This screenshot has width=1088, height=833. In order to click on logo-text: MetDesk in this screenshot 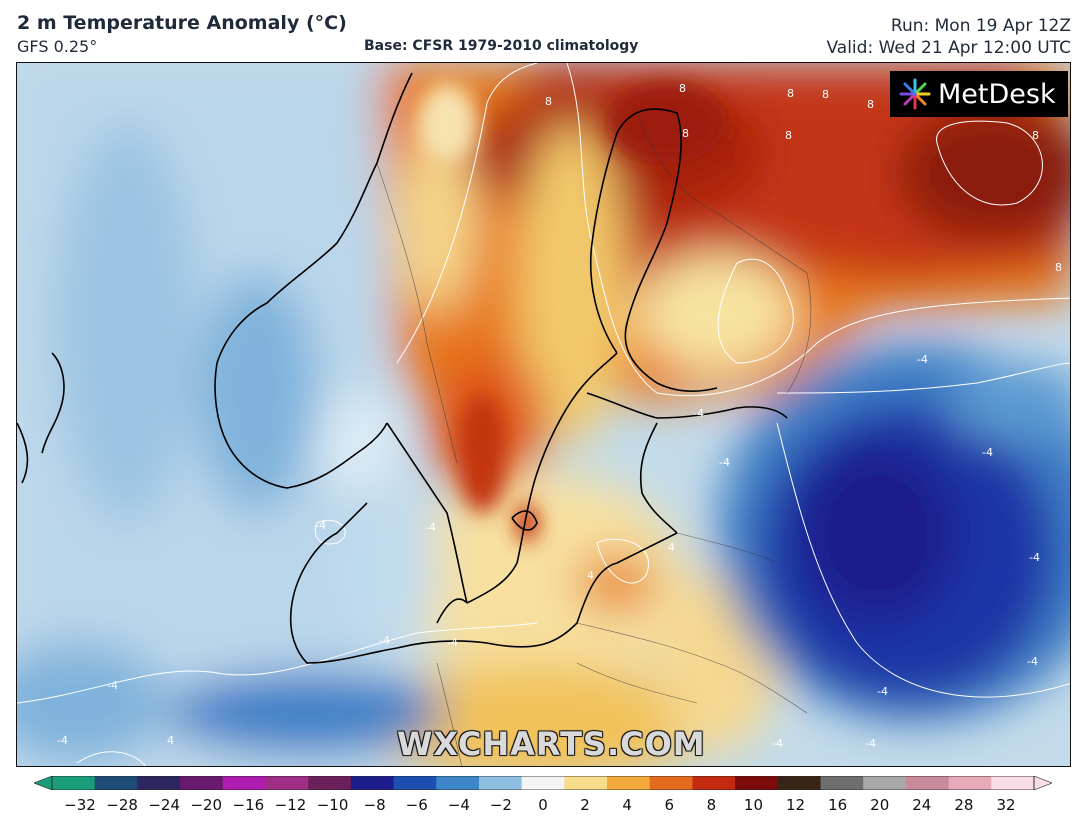, I will do `click(997, 94)`.